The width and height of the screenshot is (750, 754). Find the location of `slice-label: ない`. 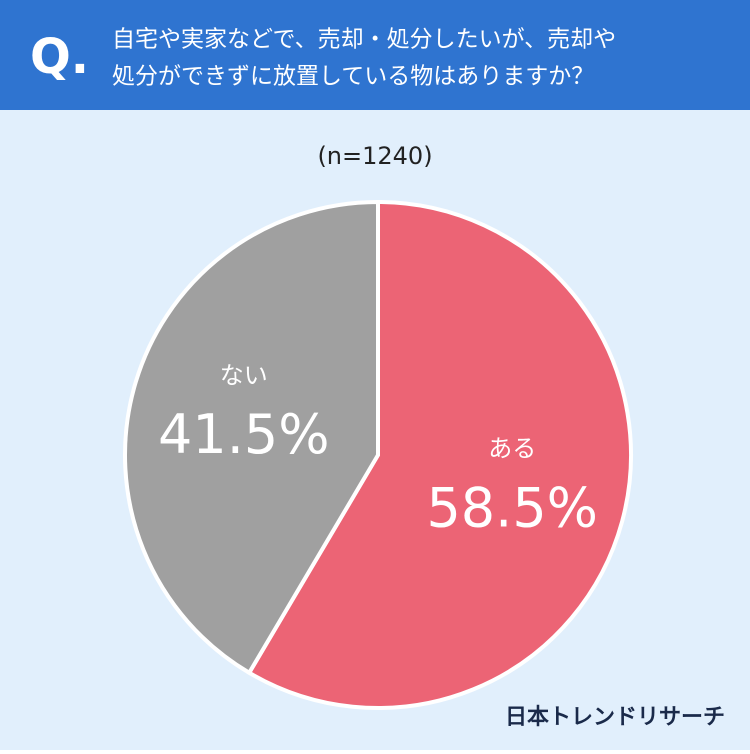

slice-label: ない is located at coordinates (244, 375).